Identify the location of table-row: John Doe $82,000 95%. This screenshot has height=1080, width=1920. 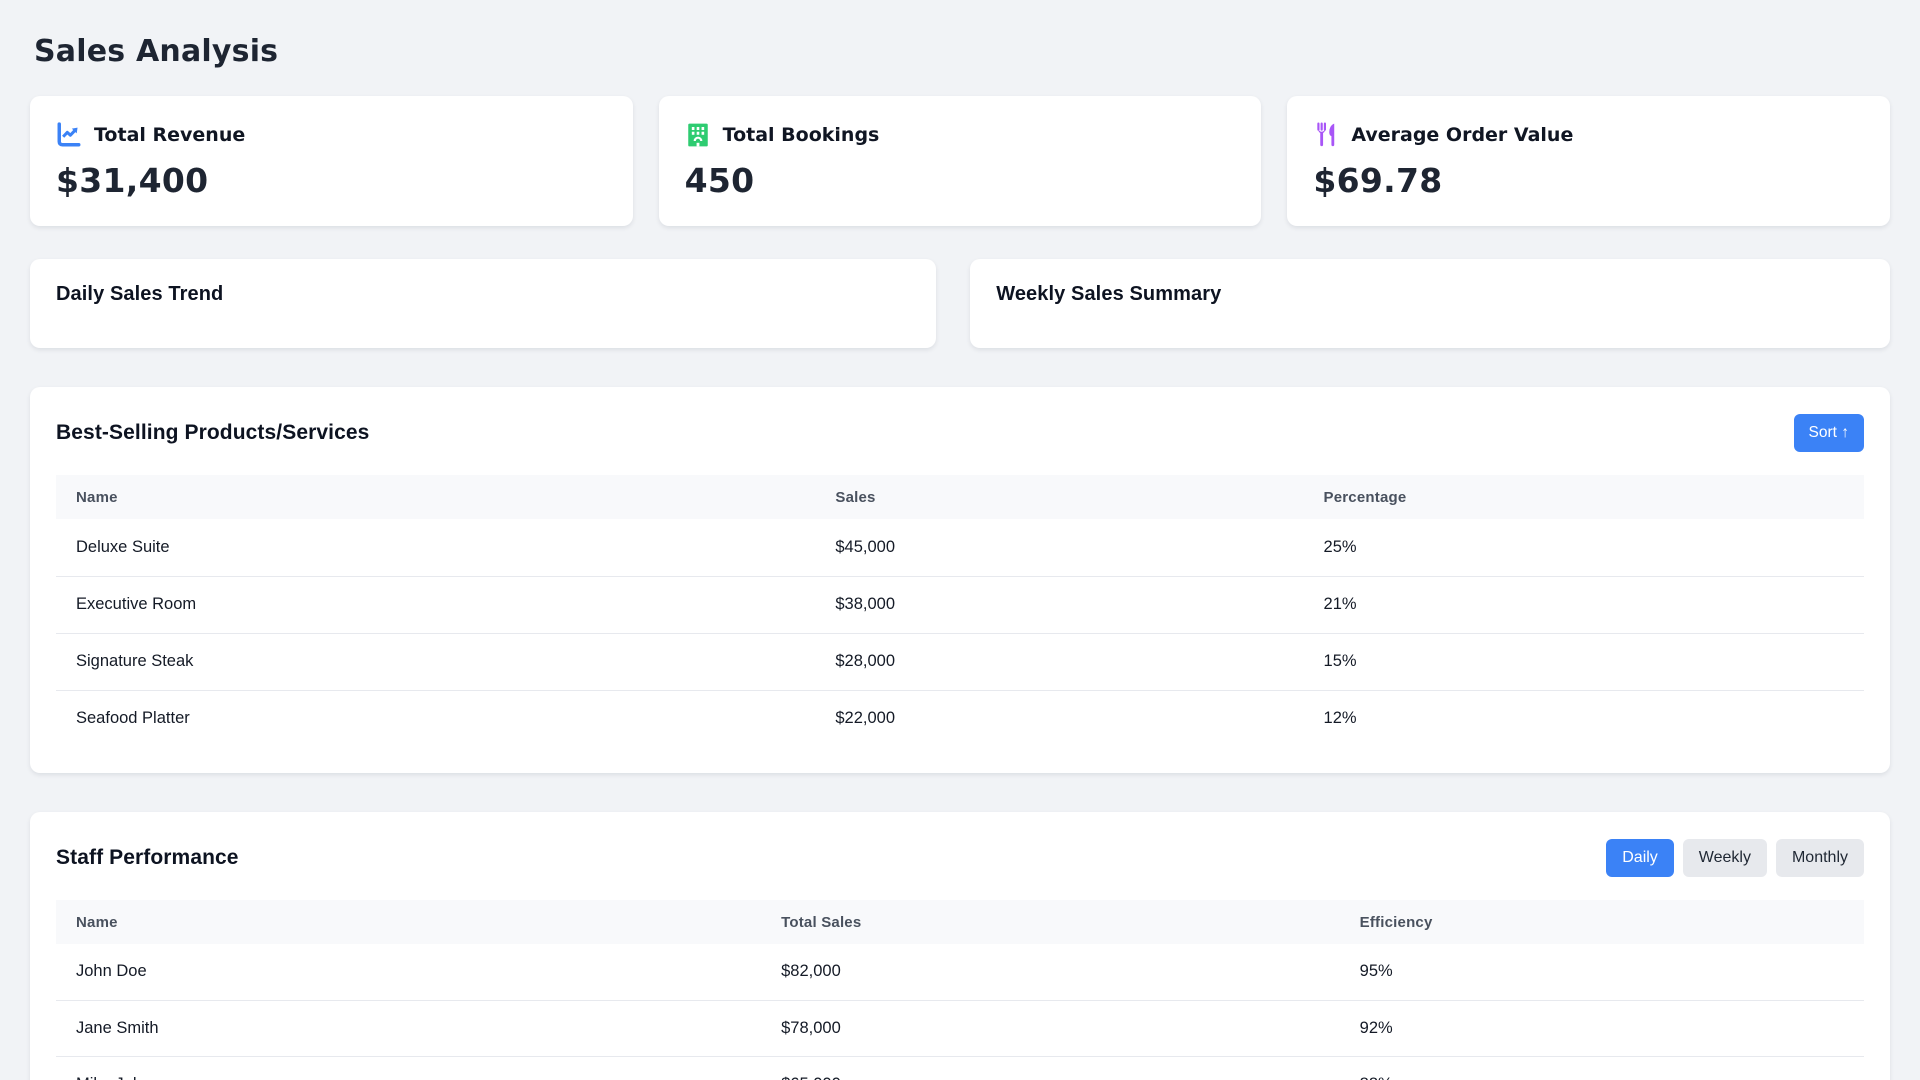
(960, 972).